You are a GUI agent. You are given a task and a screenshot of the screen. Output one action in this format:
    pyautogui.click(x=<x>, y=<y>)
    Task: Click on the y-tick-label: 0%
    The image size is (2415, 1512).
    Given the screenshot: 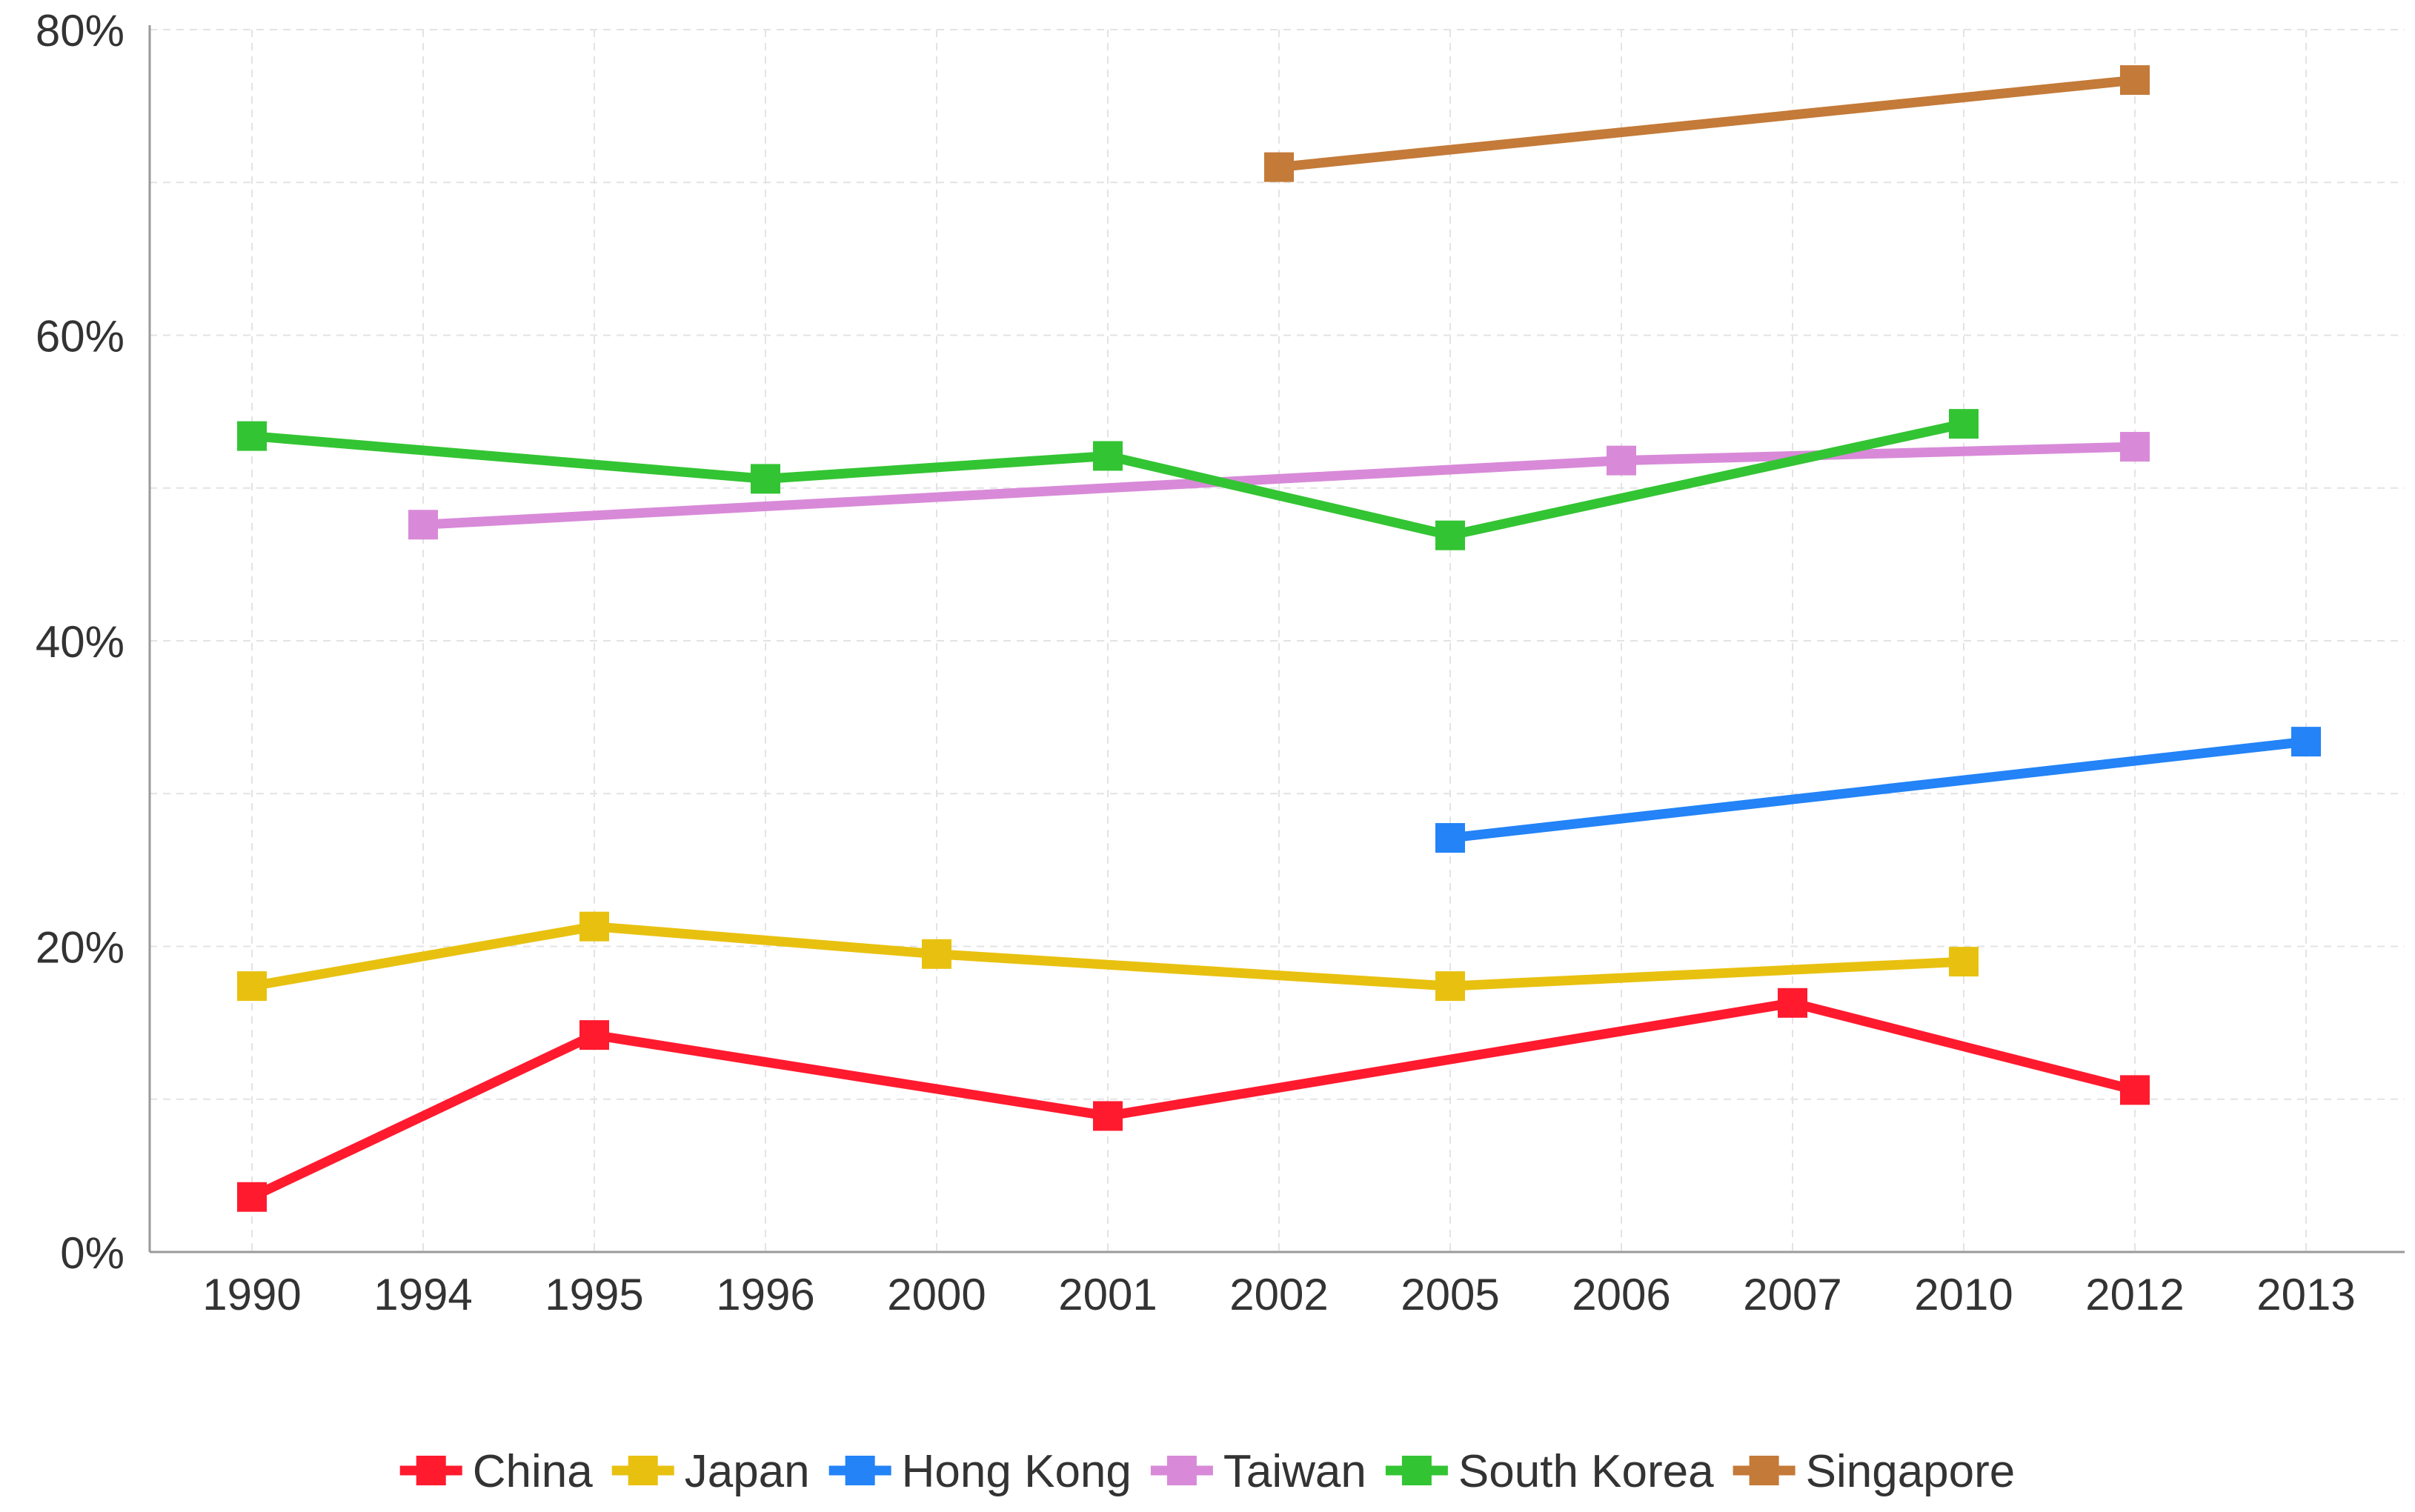 What is the action you would take?
    pyautogui.click(x=92, y=1253)
    